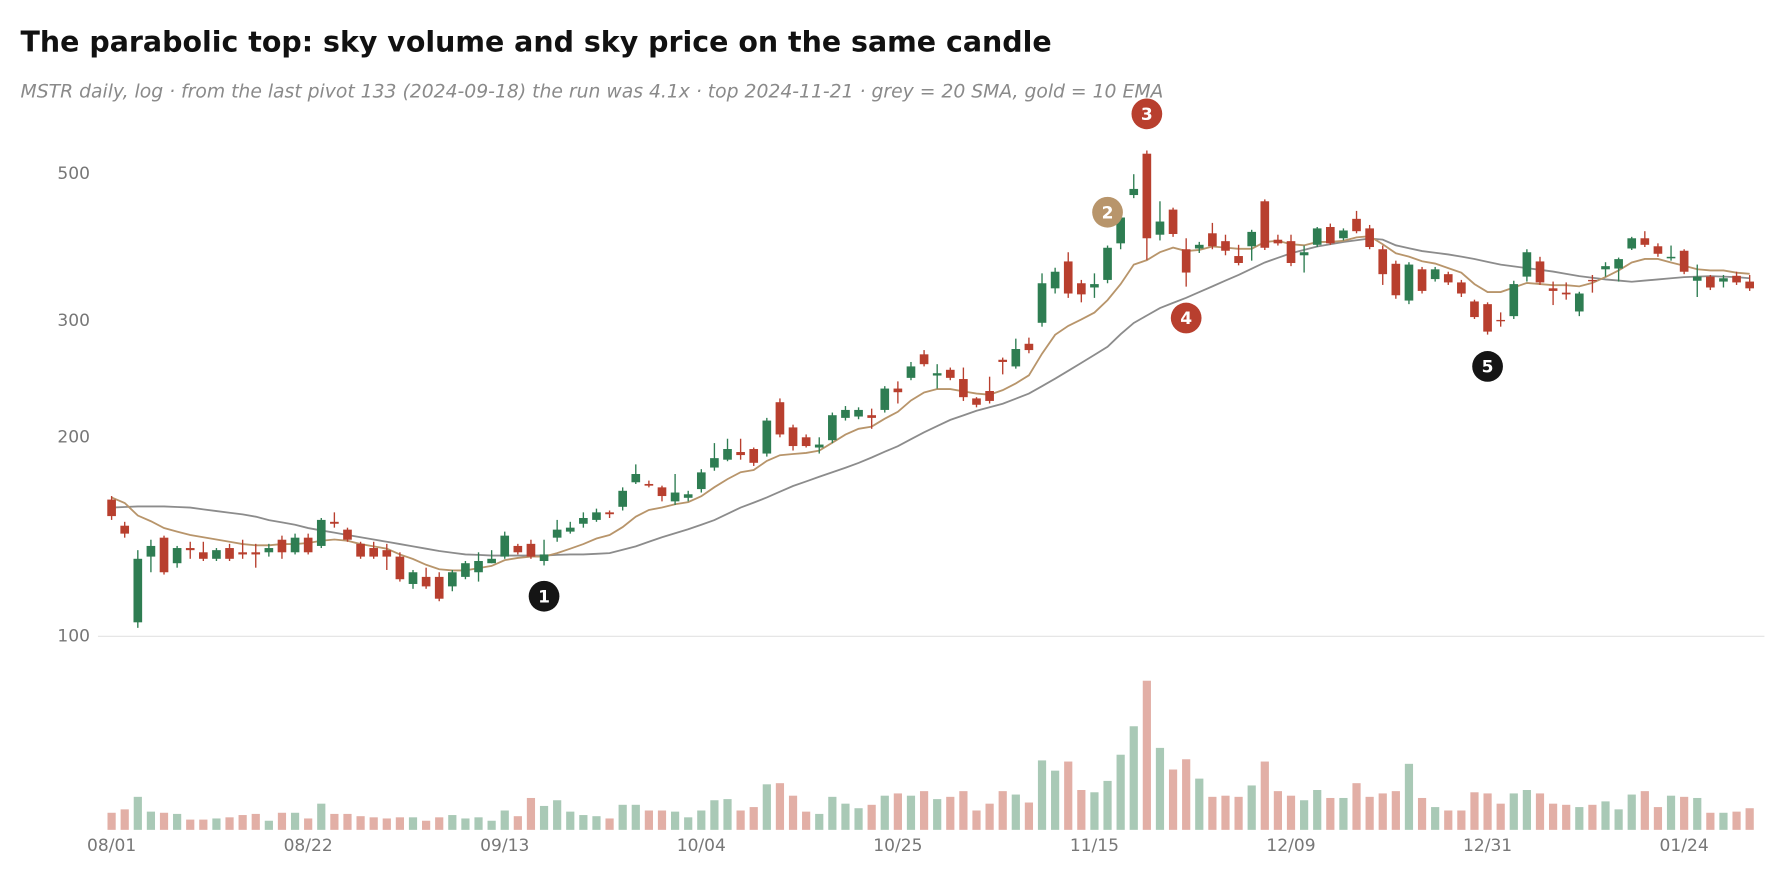 The image size is (1785, 892). What do you see at coordinates (1290, 846) in the screenshot?
I see `x-tick-label: 12/09` at bounding box center [1290, 846].